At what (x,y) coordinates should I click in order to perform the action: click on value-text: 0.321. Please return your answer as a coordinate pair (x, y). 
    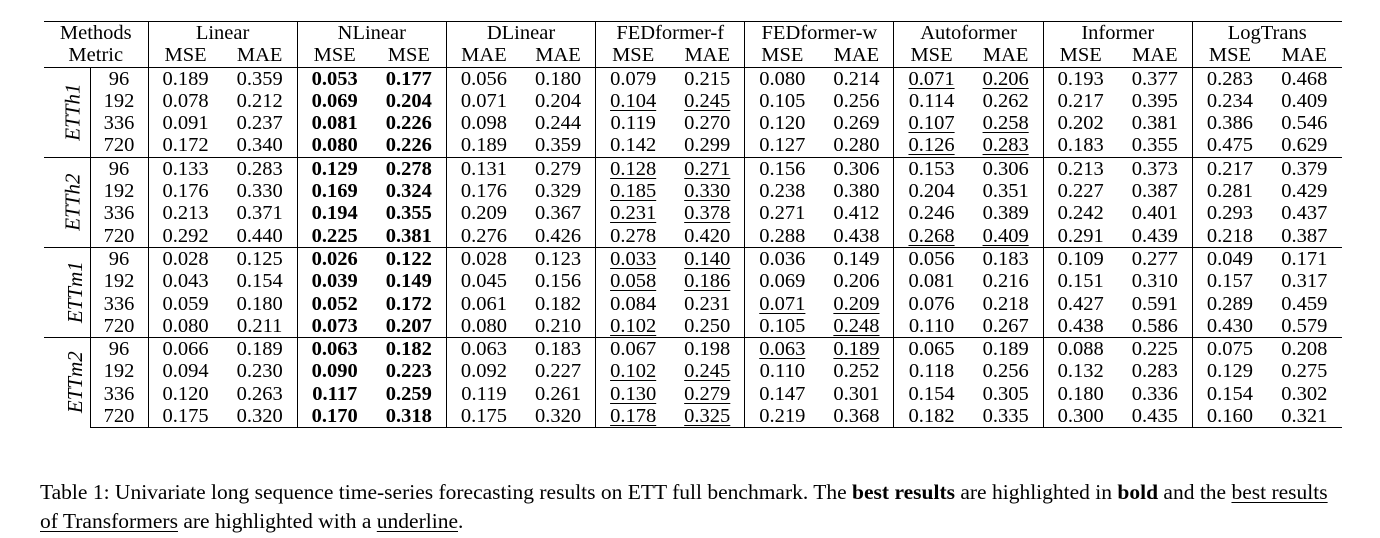
    Looking at the image, I should click on (1304, 416).